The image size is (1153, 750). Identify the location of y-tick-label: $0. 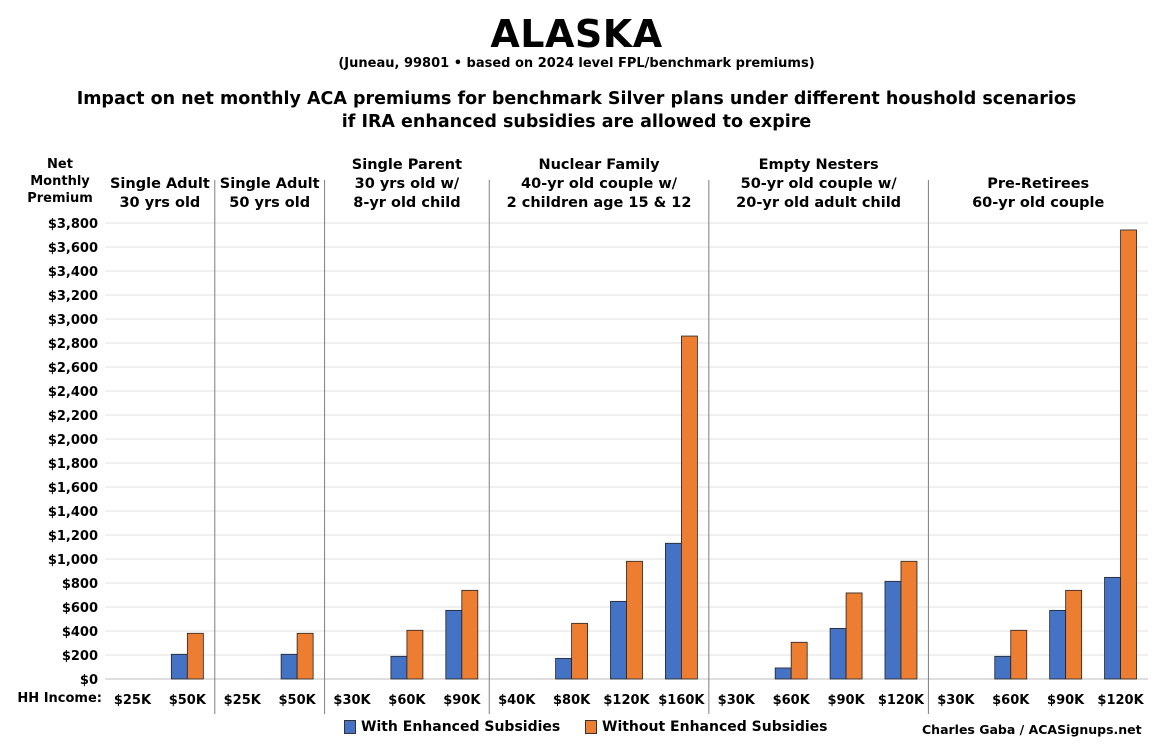
(89, 680).